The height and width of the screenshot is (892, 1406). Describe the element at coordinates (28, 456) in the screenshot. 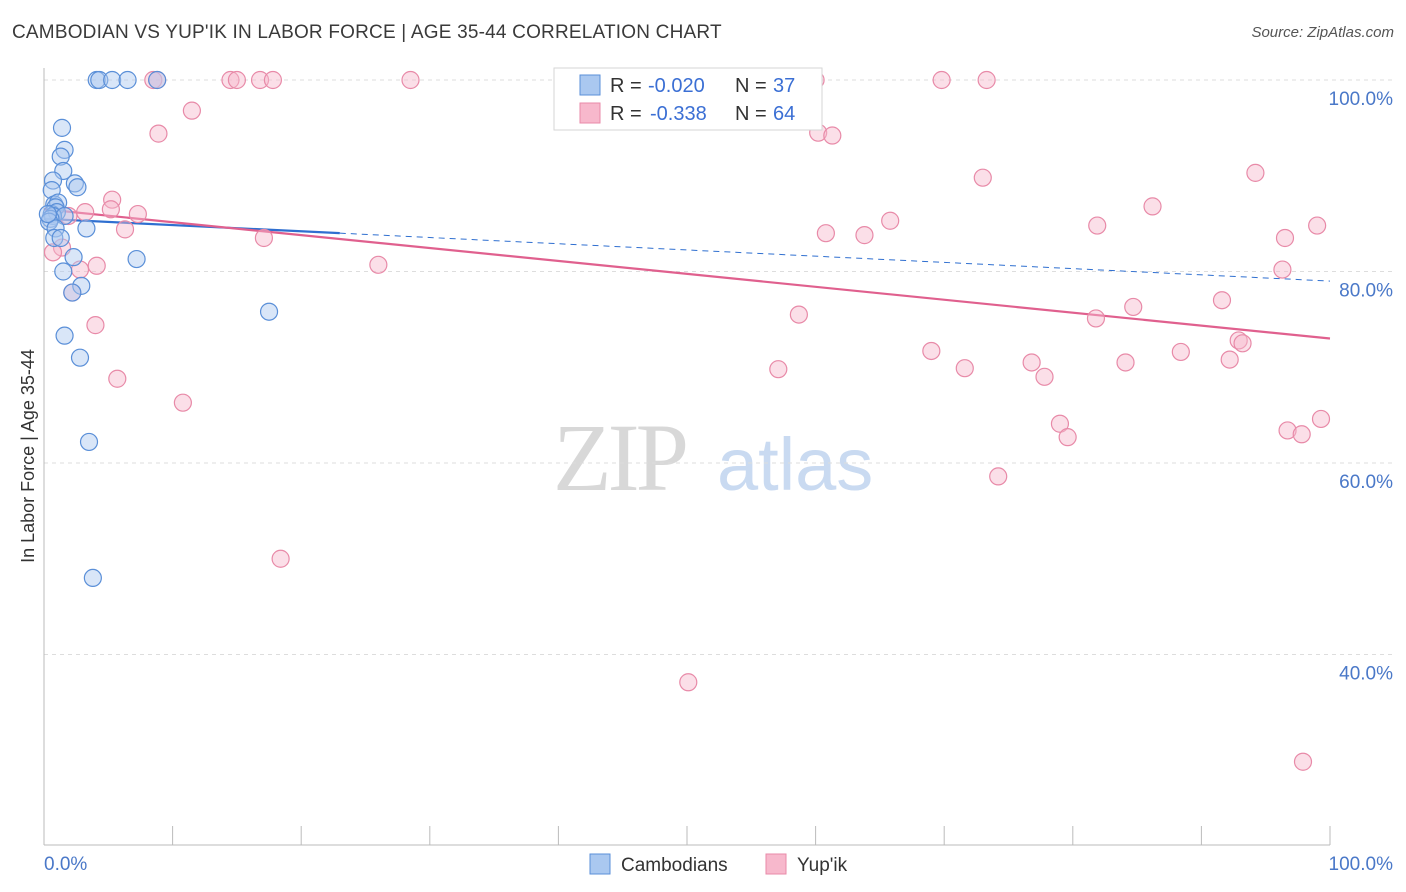

I see `y-axis-label: In Labor Force | Age 35-44` at that location.